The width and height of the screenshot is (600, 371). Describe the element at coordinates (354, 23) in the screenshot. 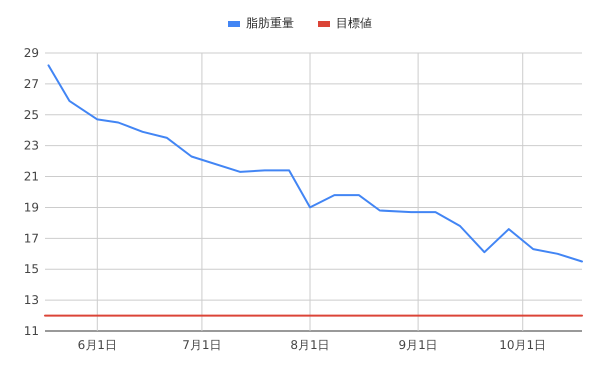

I see `legend-label: 目標値` at that location.